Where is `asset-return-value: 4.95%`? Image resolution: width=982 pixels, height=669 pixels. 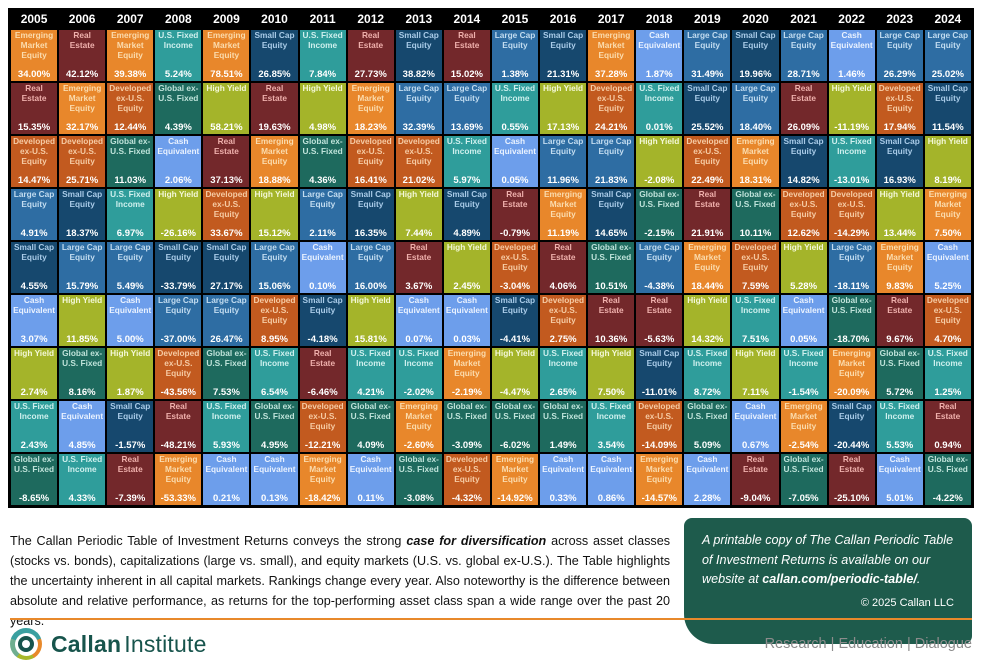 asset-return-value: 4.95% is located at coordinates (274, 445).